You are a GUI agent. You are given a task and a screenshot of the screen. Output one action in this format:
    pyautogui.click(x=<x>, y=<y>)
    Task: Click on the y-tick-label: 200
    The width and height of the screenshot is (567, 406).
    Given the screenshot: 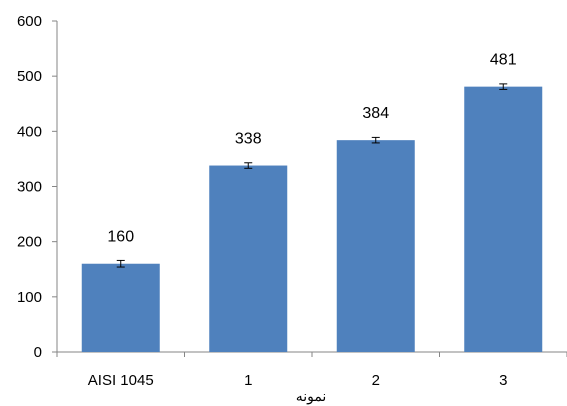 What is the action you would take?
    pyautogui.click(x=29, y=242)
    